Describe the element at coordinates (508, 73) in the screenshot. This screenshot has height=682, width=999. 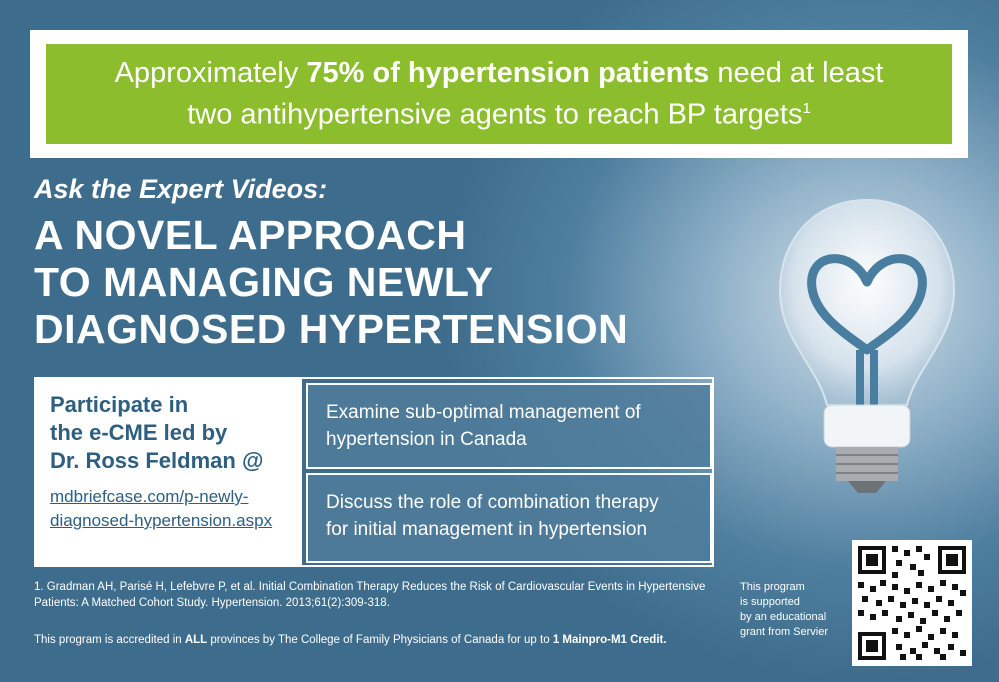
I see `headline-emphasis: 75% of hypertension patients` at that location.